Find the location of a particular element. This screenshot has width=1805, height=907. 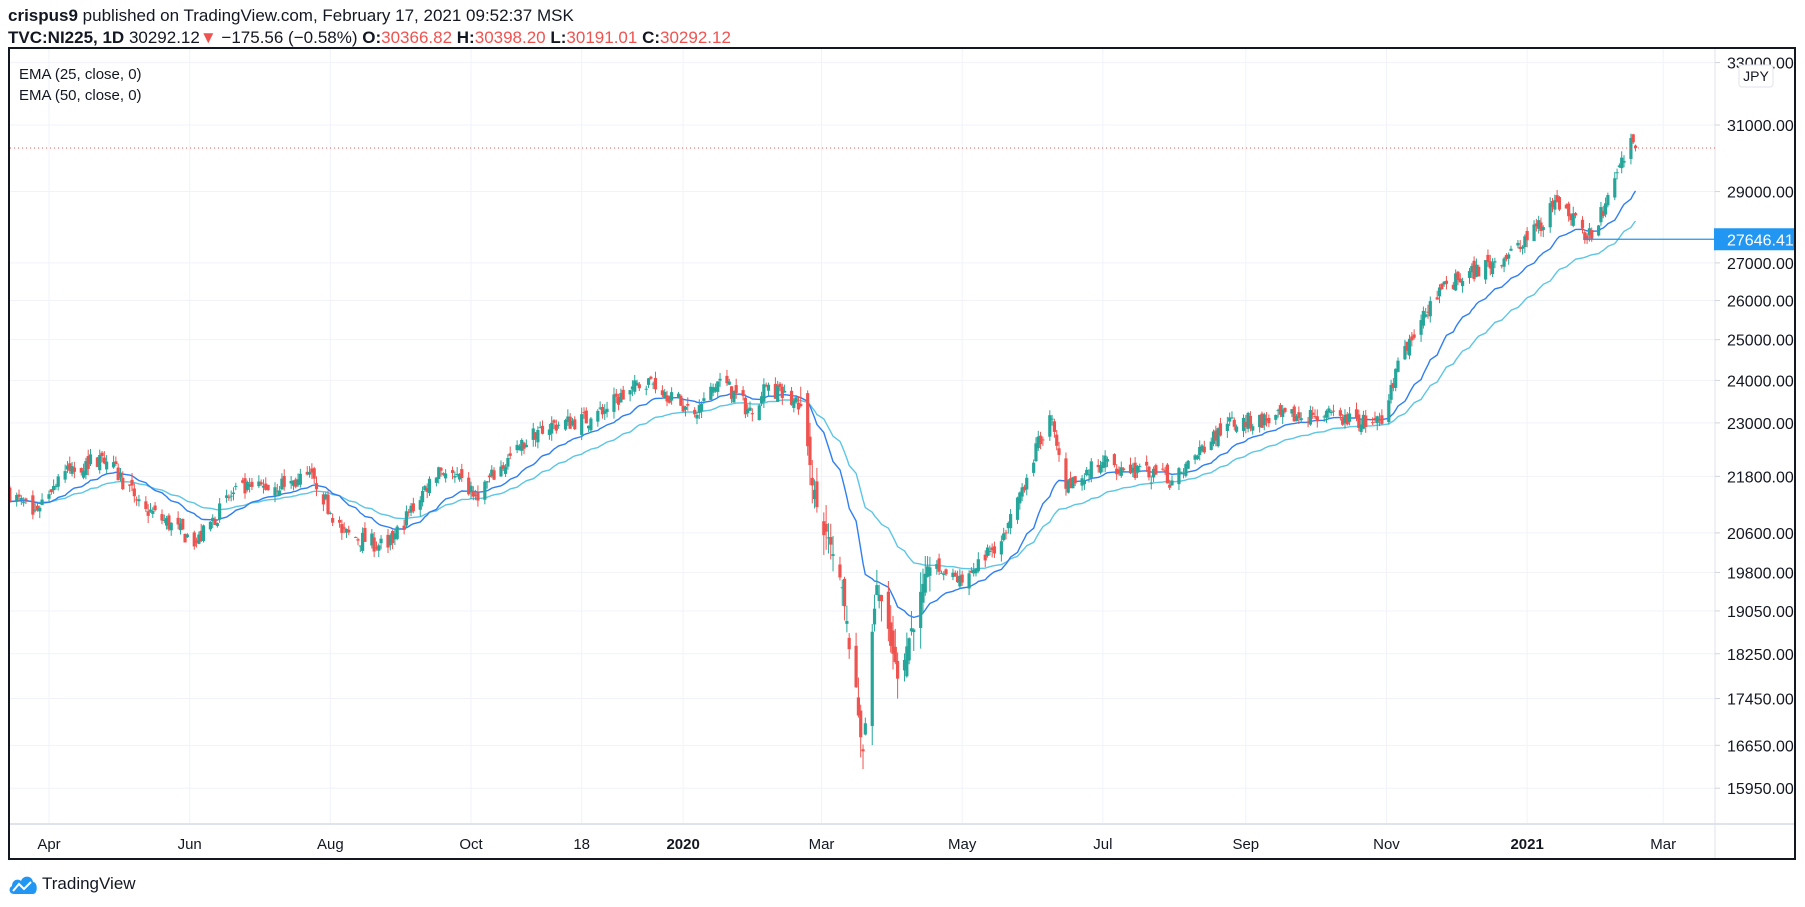

time-tick-label: Mar is located at coordinates (1663, 844).